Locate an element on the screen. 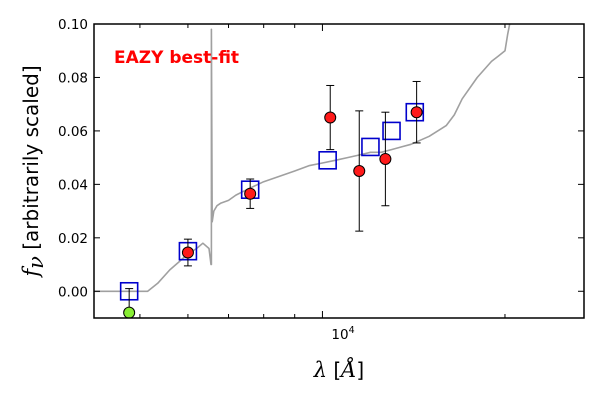  nondetection-point is located at coordinates (129, 312).